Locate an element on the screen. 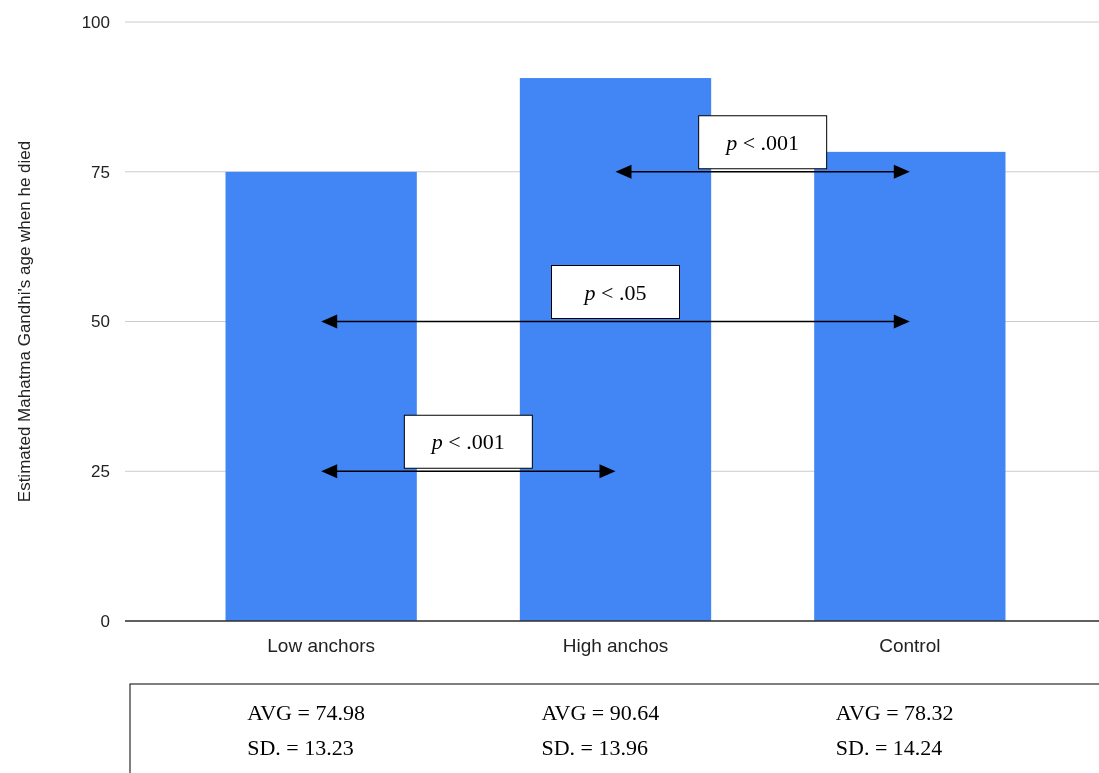 The image size is (1099, 773). data-label: AVG = 74.98 is located at coordinates (306, 712).